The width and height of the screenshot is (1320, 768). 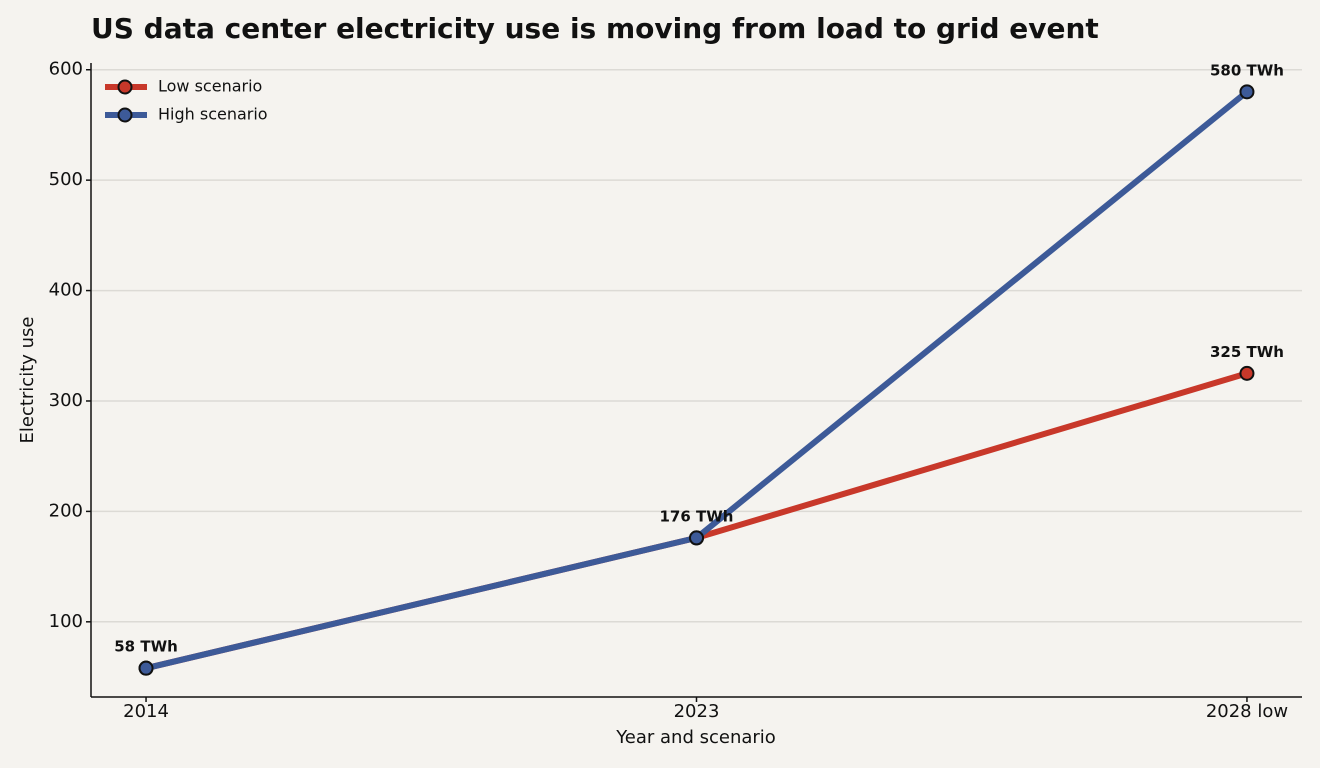 I want to click on y-tick-label: 200, so click(x=66, y=510).